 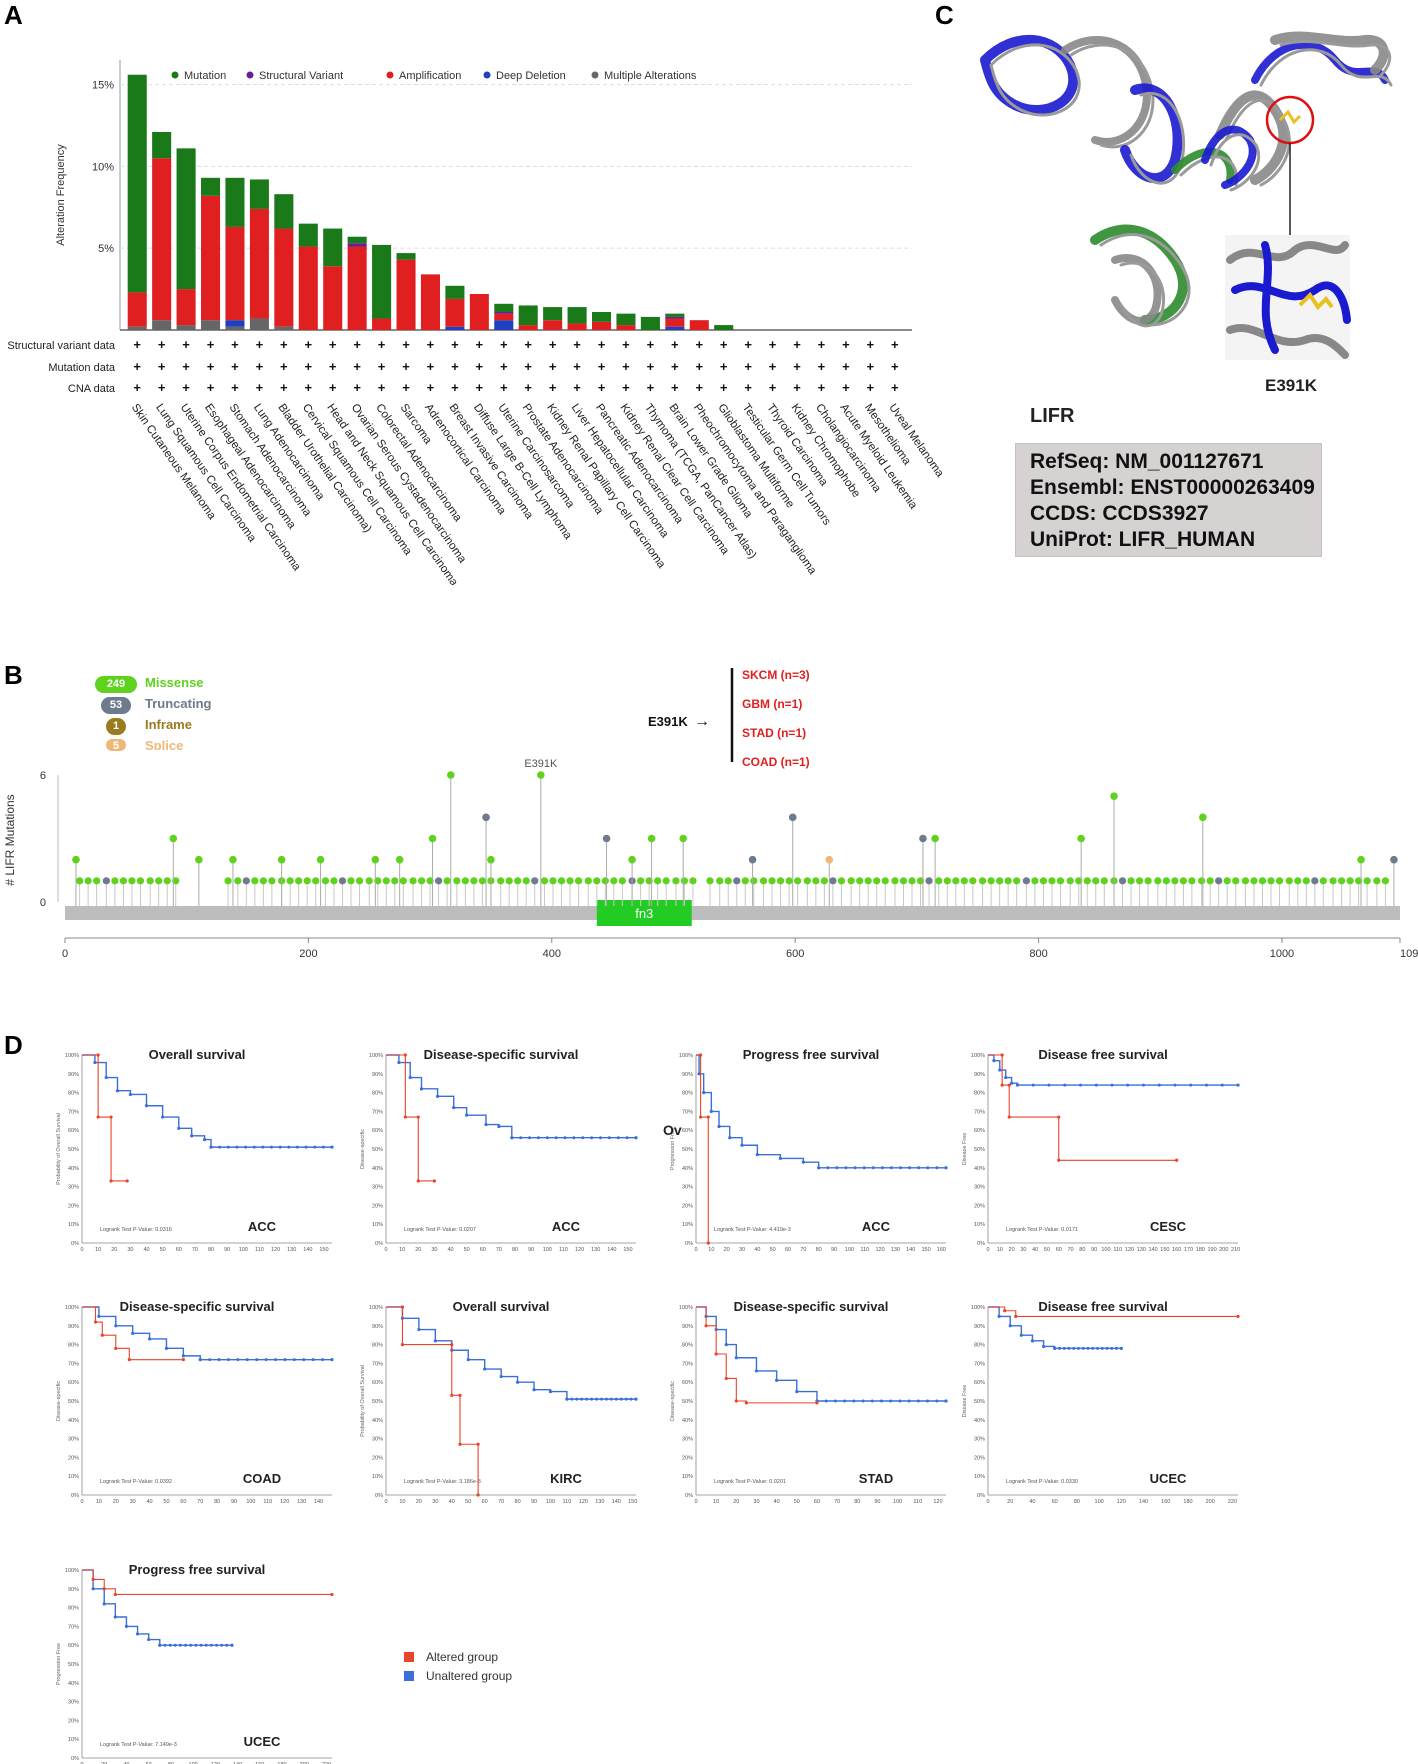 What do you see at coordinates (917, 1502) in the screenshot?
I see `x-tick-label: 110` at bounding box center [917, 1502].